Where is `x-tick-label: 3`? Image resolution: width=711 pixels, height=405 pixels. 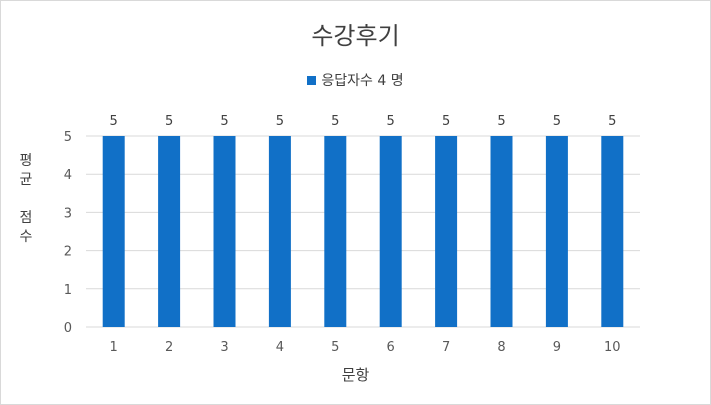 x-tick-label: 3 is located at coordinates (224, 347).